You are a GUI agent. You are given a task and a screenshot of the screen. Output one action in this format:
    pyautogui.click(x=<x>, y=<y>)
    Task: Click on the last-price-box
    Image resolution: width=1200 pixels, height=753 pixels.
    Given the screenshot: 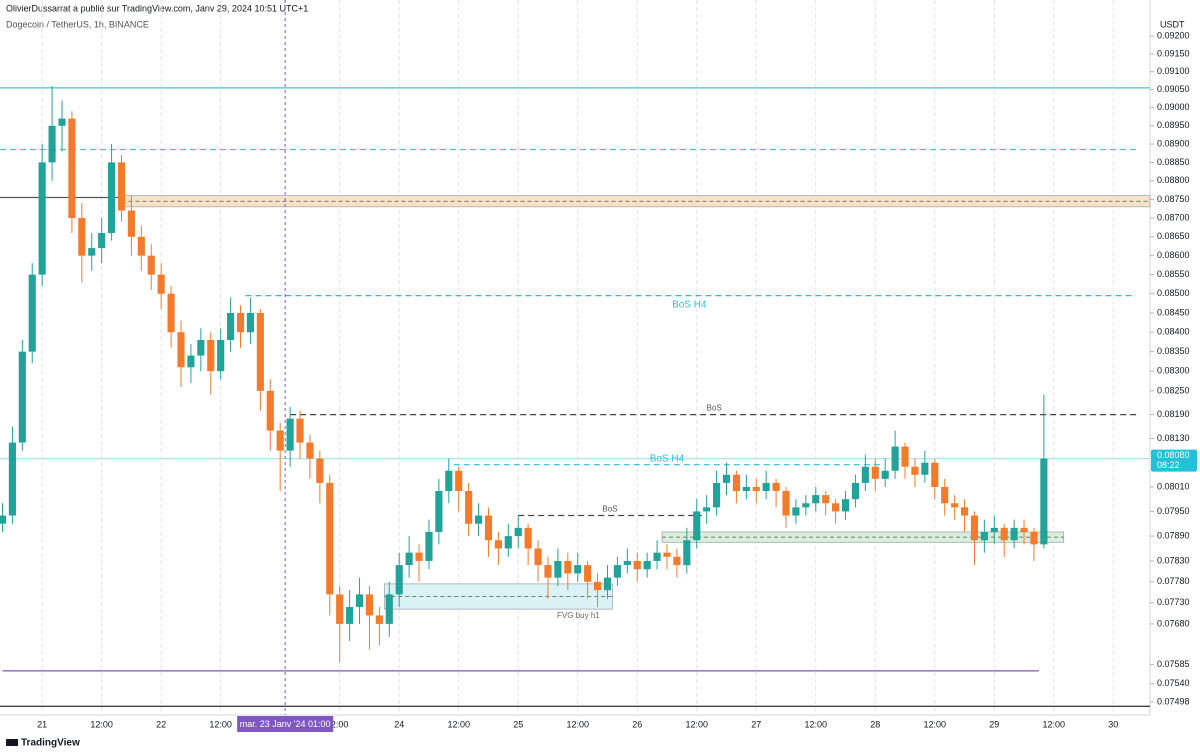 What is the action you would take?
    pyautogui.click(x=1174, y=460)
    